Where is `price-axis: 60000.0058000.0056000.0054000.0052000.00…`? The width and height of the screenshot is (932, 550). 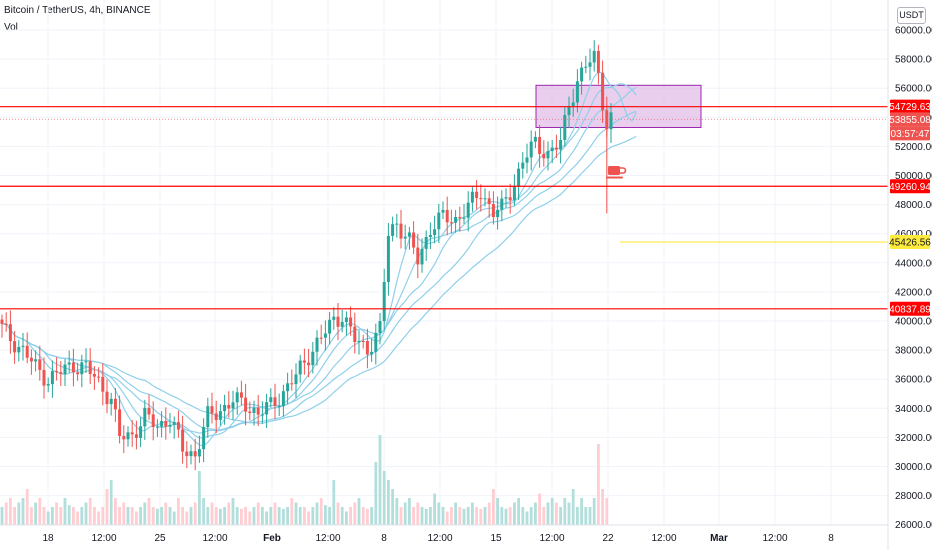 price-axis: 60000.0058000.0056000.0054000.0052000.00… is located at coordinates (913, 279).